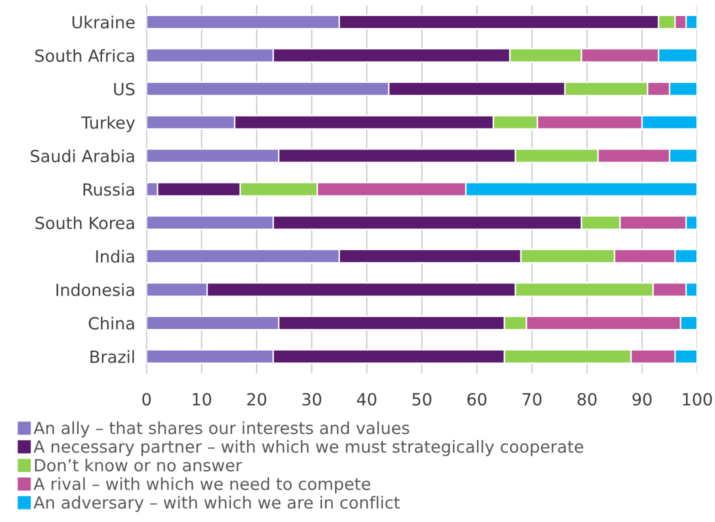  What do you see at coordinates (115, 256) in the screenshot?
I see `y-tick-label: India` at bounding box center [115, 256].